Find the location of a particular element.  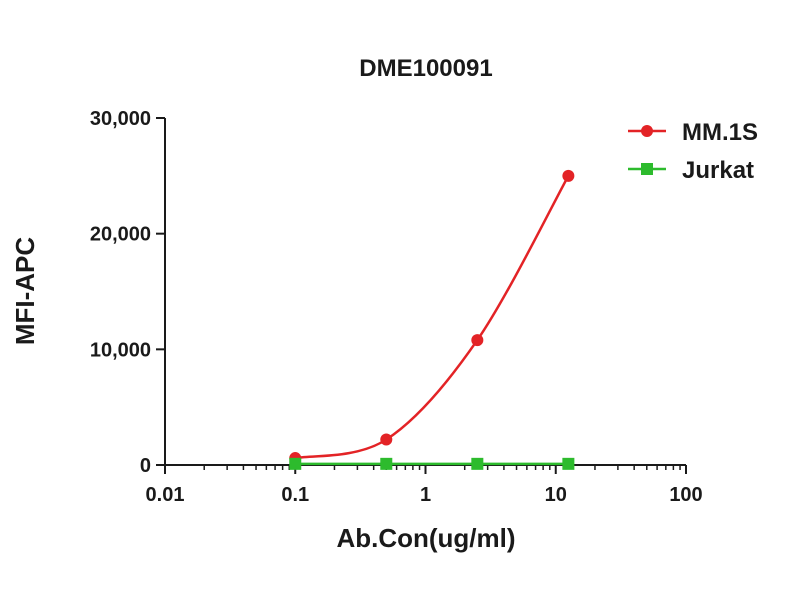

legend-label-mm-1s: MM.1S is located at coordinates (720, 132).